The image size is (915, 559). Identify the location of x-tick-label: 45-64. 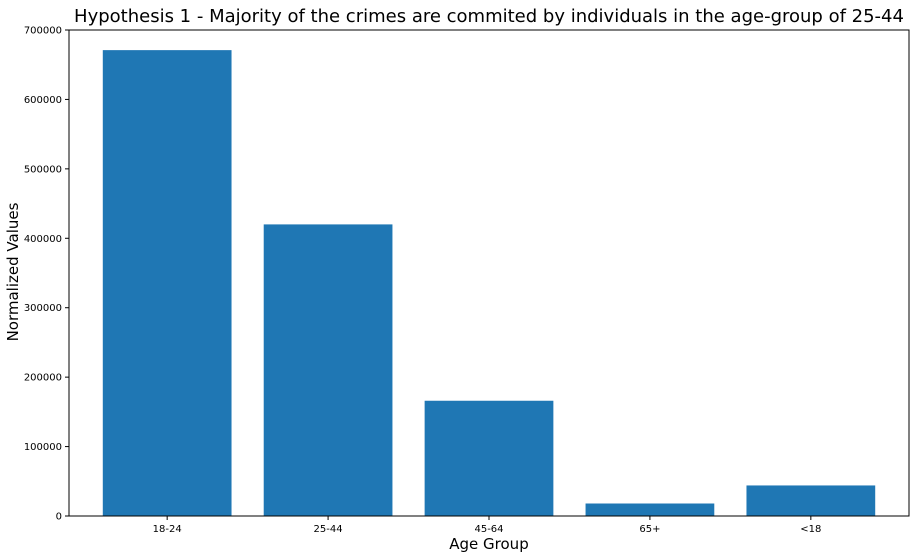
(488, 529).